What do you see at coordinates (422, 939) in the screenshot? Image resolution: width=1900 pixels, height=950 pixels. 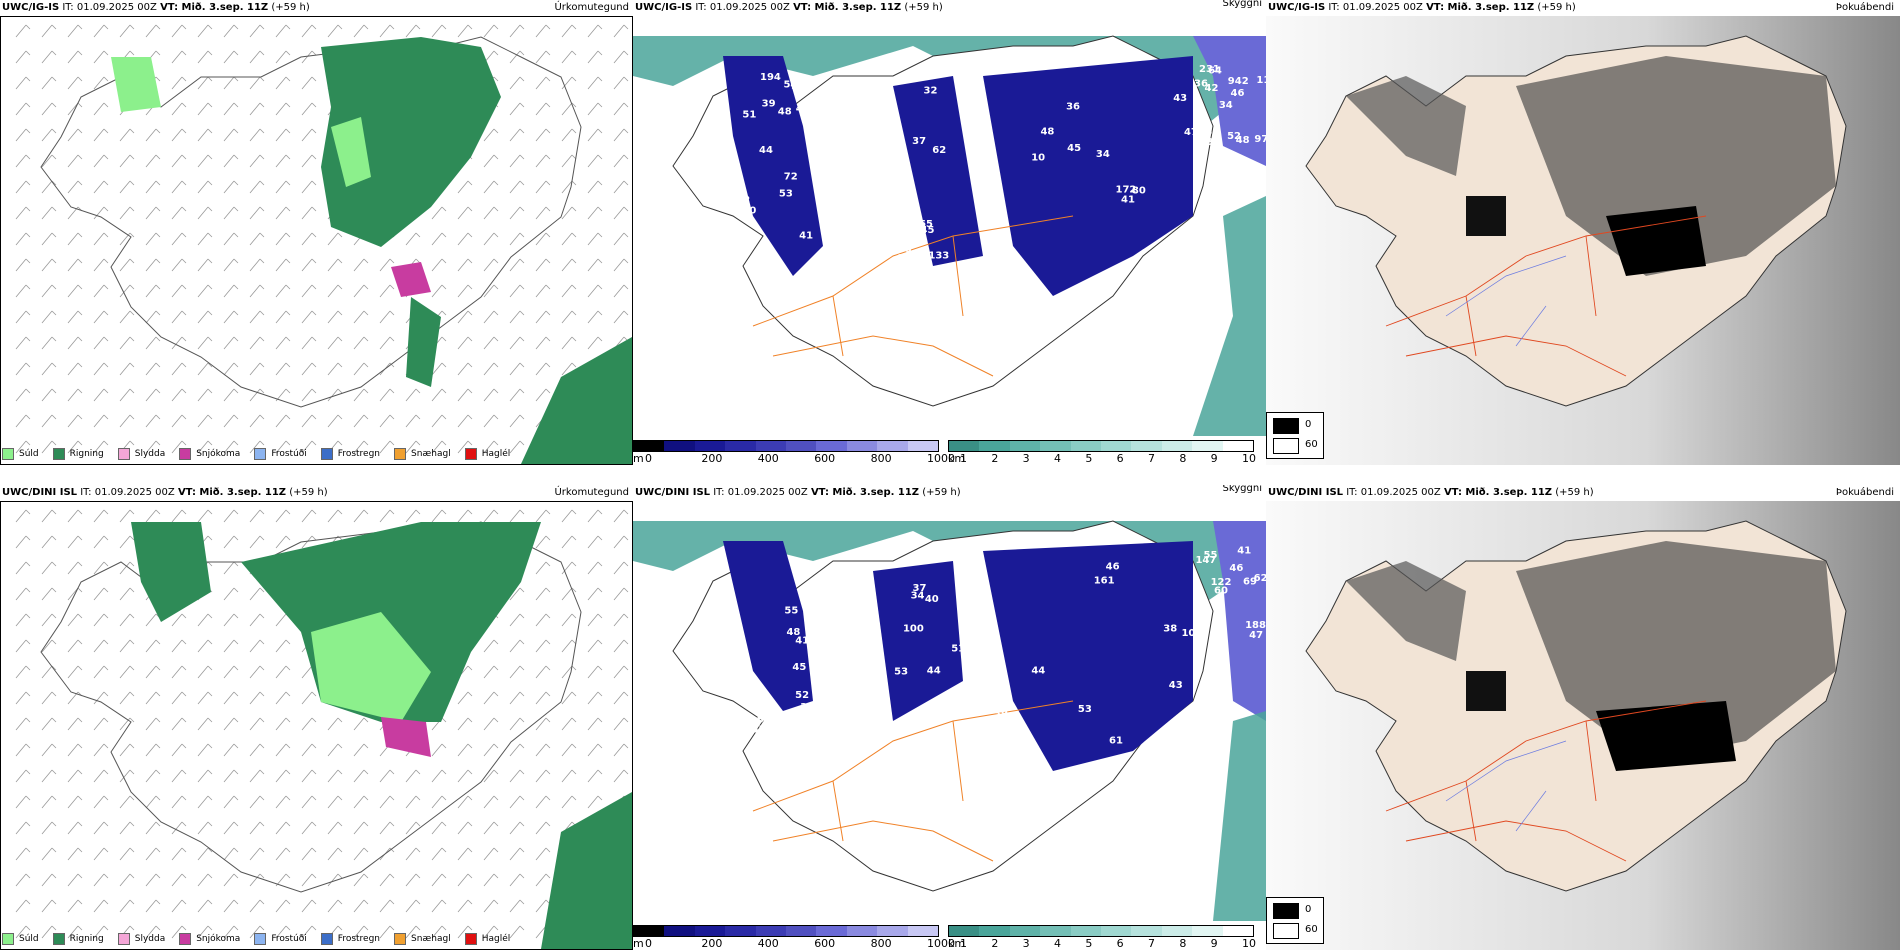 I see `legend-item: Snæhagl` at bounding box center [422, 939].